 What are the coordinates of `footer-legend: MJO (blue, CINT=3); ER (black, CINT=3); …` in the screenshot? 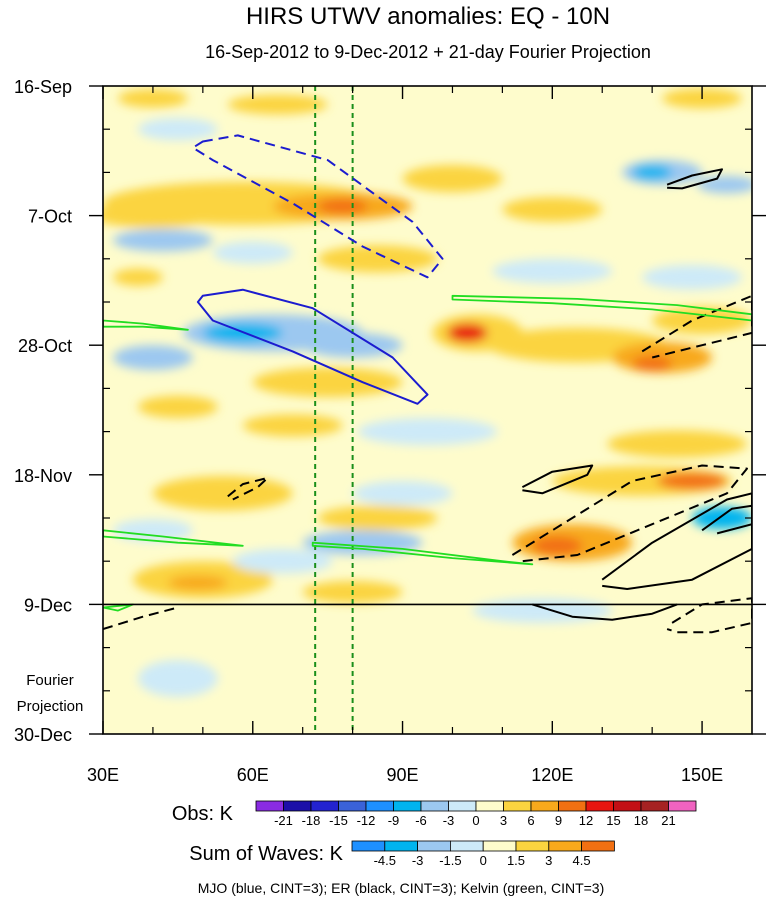 It's located at (401, 888).